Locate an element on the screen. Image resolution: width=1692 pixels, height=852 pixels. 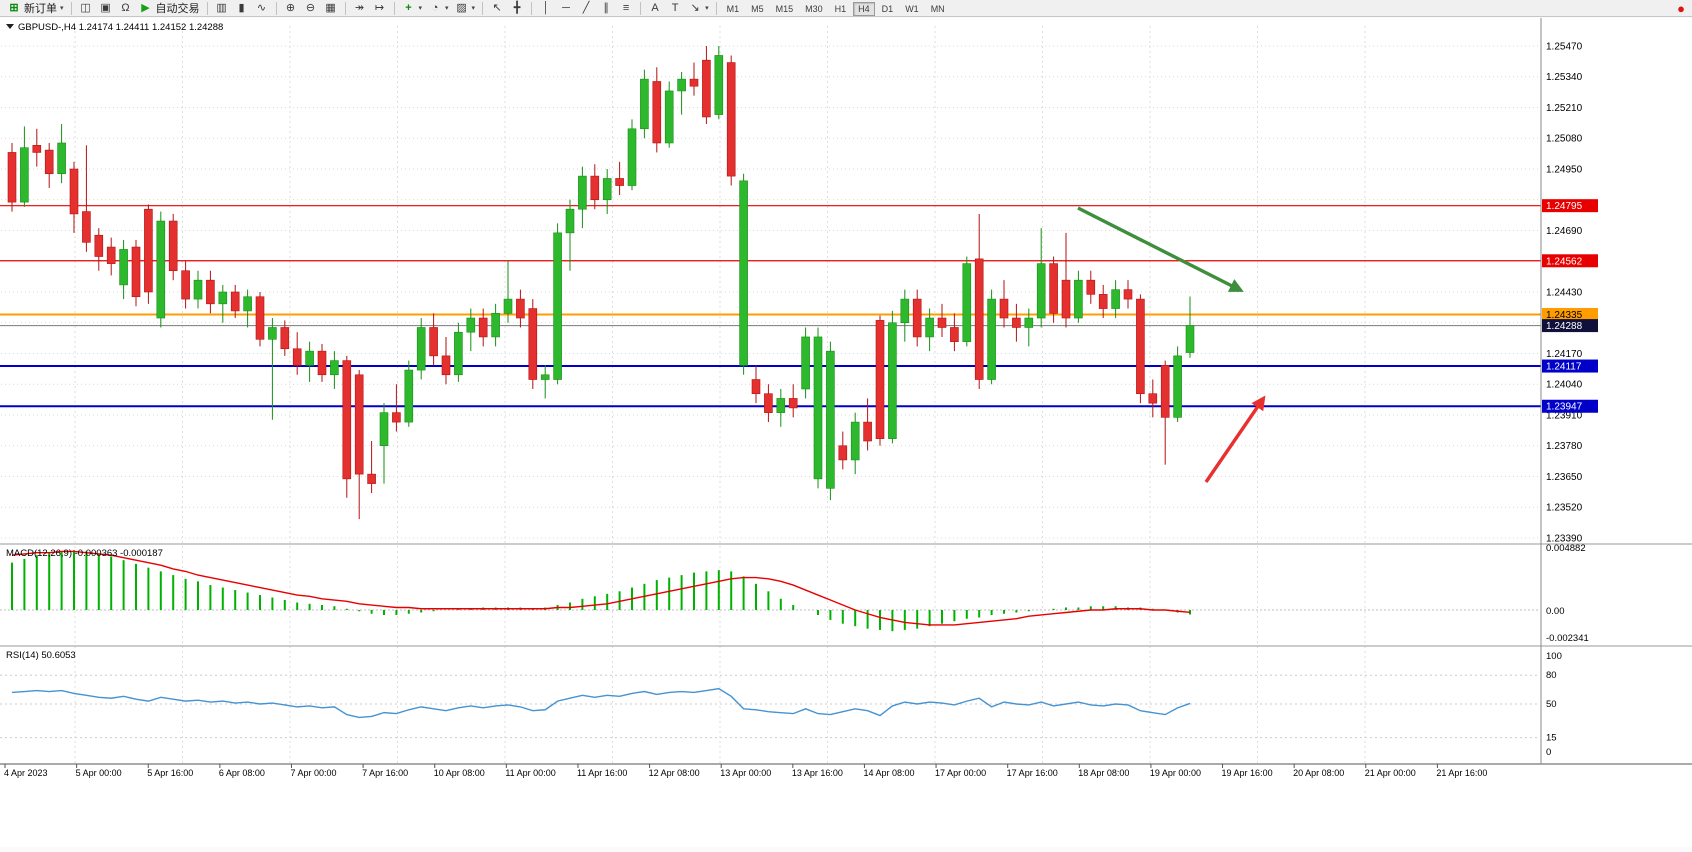
bar-chart-mode-button: ▥ is located at coordinates (222, 8).